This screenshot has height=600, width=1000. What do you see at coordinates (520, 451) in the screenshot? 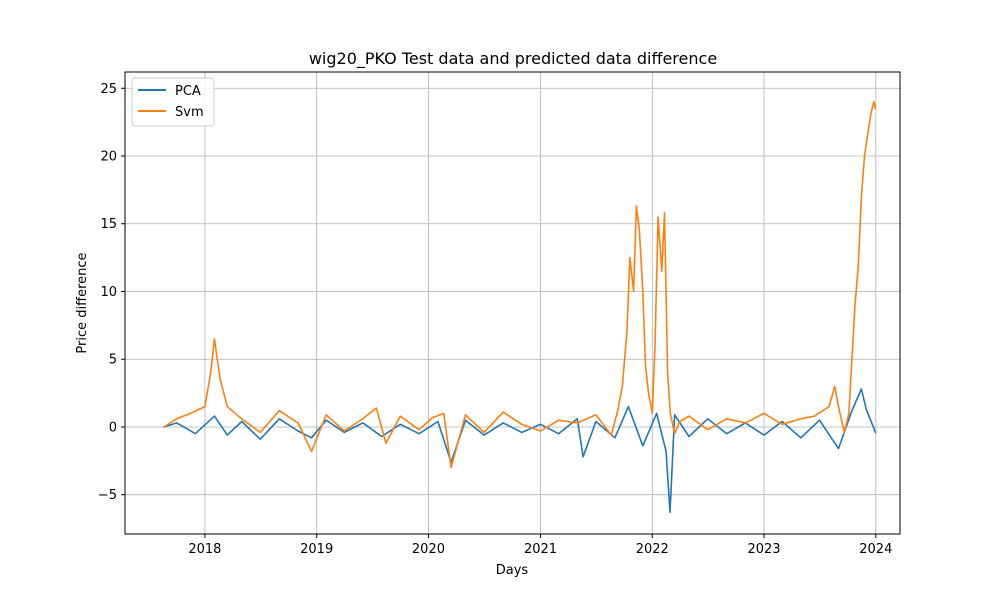
I see `series-line-pca` at bounding box center [520, 451].